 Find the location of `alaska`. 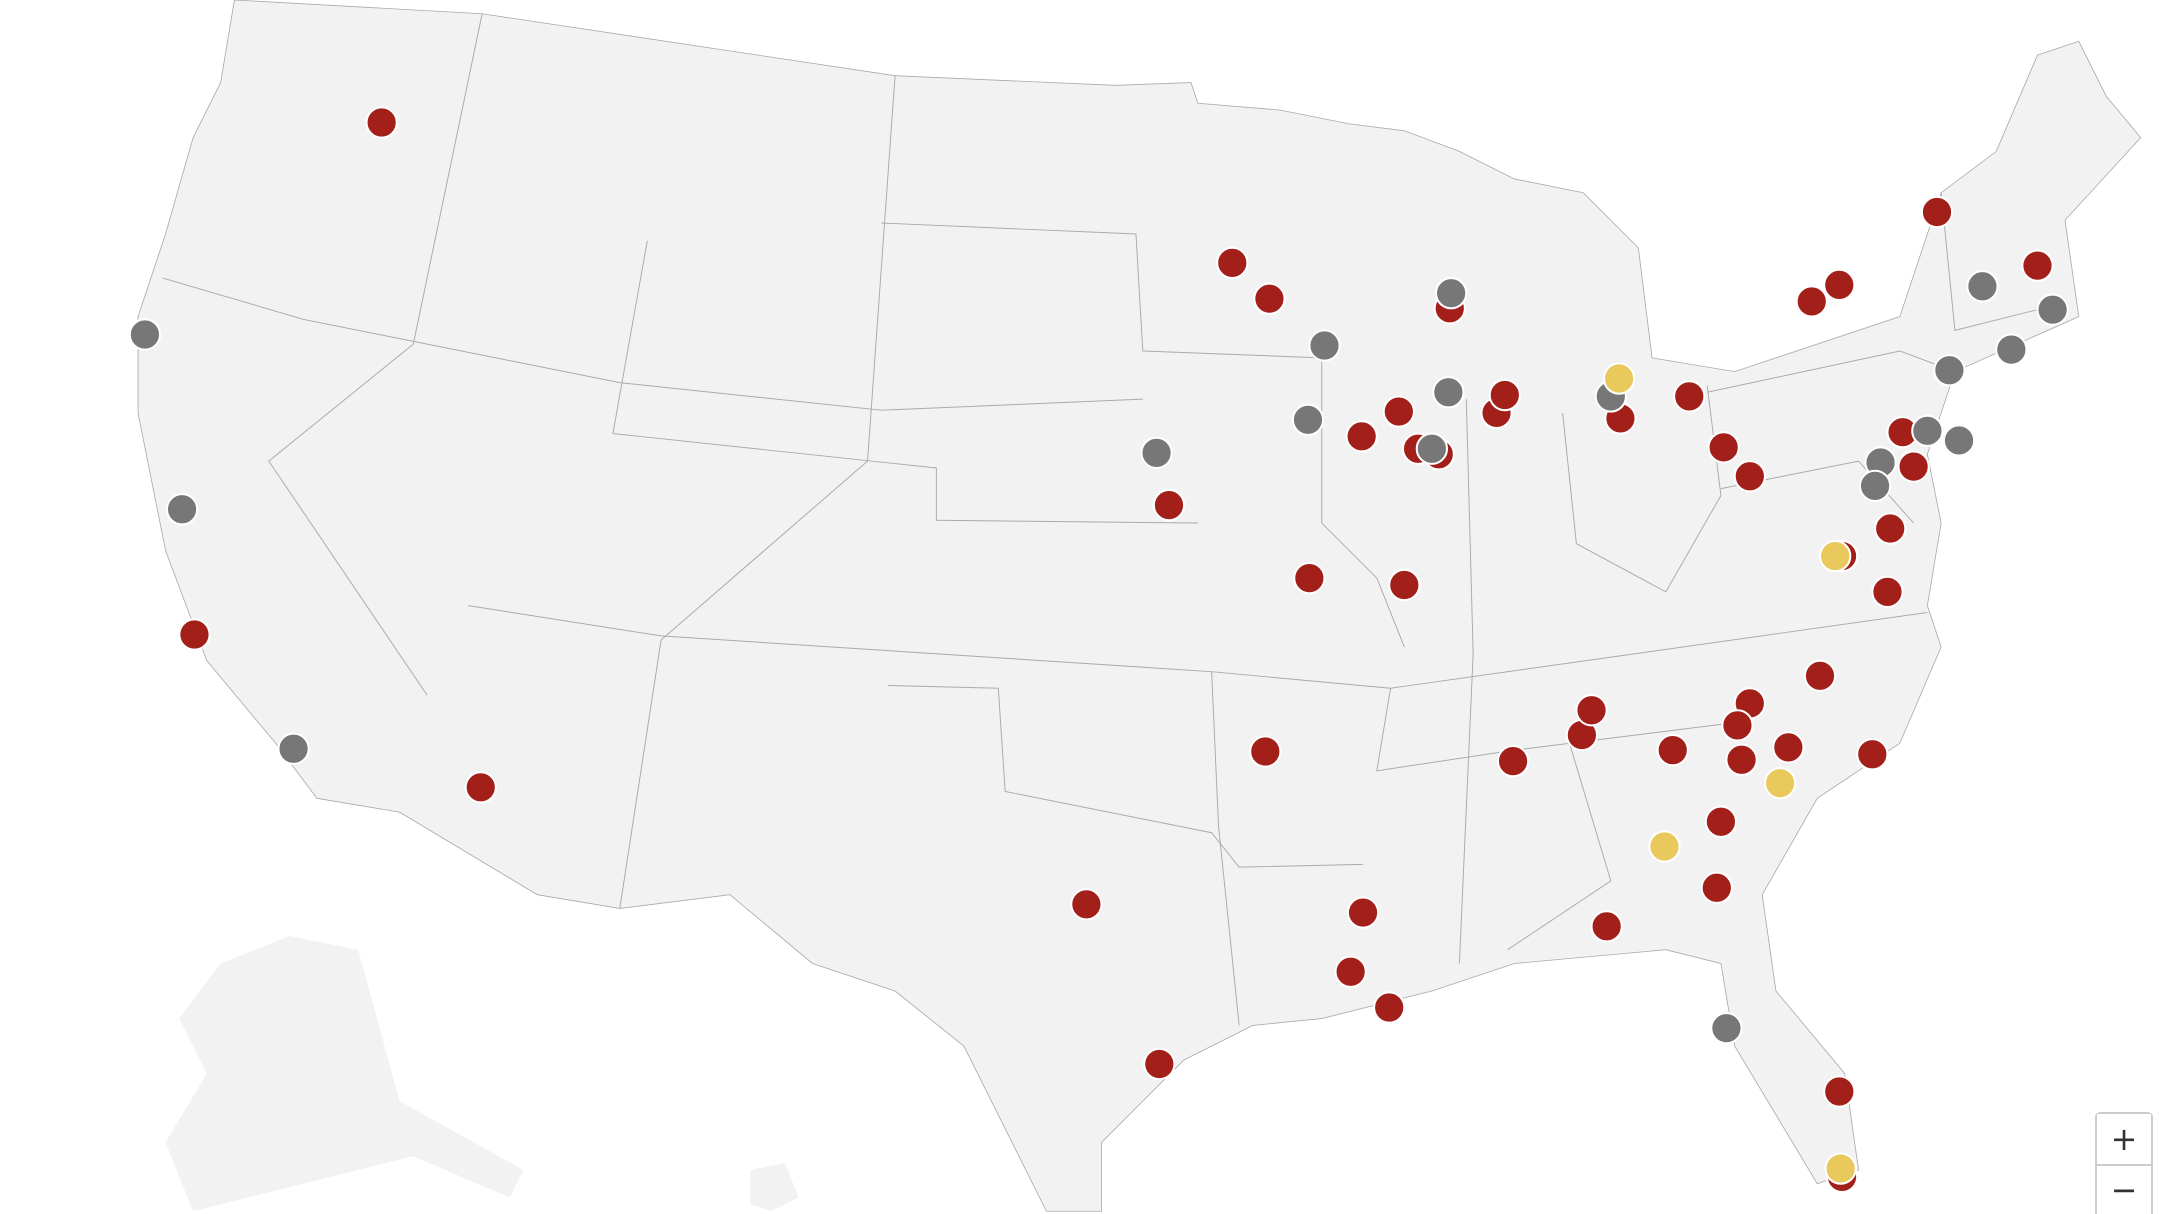

alaska is located at coordinates (344, 1073).